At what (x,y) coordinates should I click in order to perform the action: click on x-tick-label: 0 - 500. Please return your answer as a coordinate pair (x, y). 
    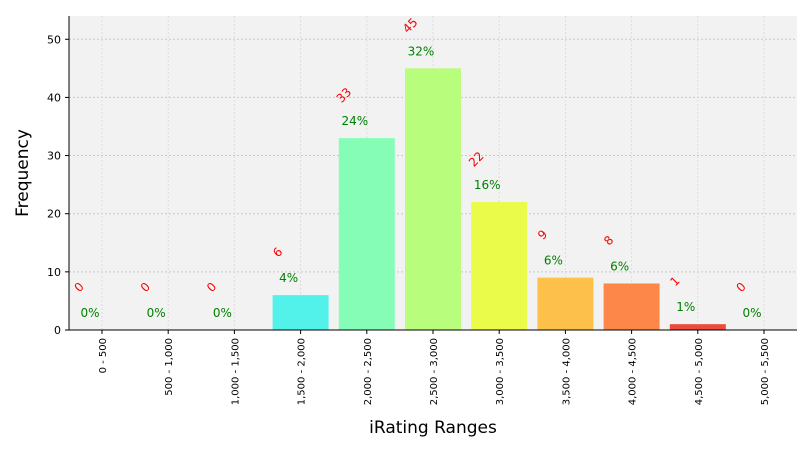
    Looking at the image, I should click on (103, 355).